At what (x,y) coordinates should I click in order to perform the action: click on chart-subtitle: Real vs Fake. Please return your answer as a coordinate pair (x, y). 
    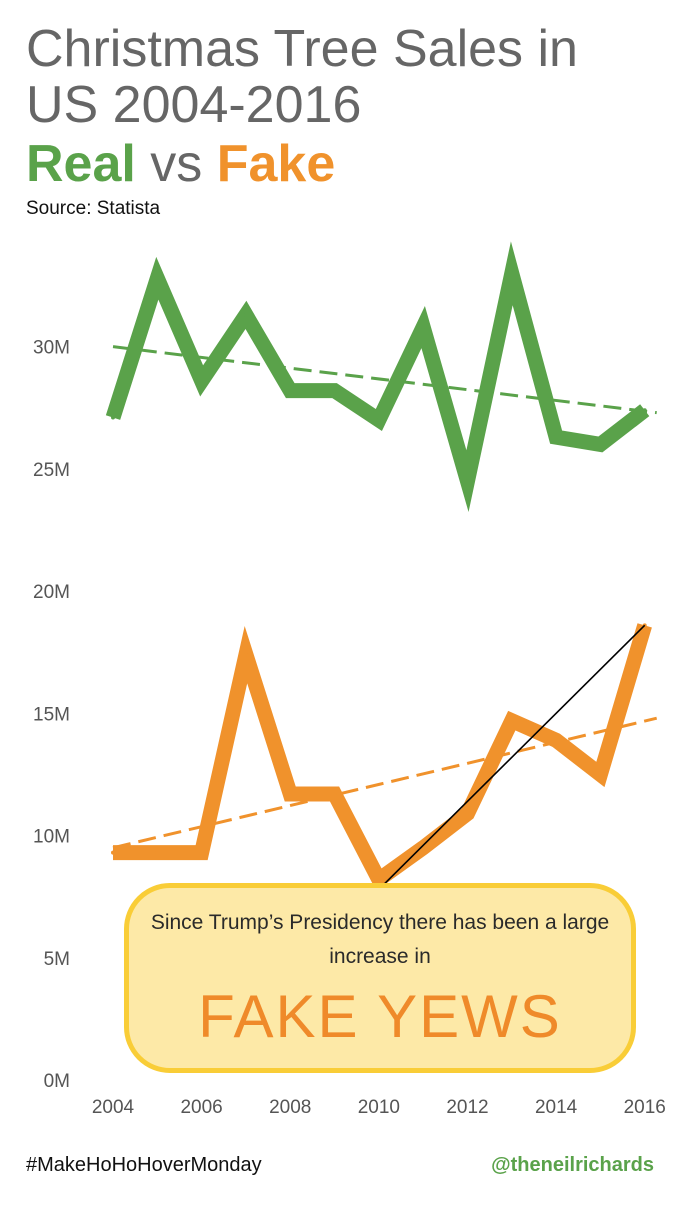
    Looking at the image, I should click on (180, 164).